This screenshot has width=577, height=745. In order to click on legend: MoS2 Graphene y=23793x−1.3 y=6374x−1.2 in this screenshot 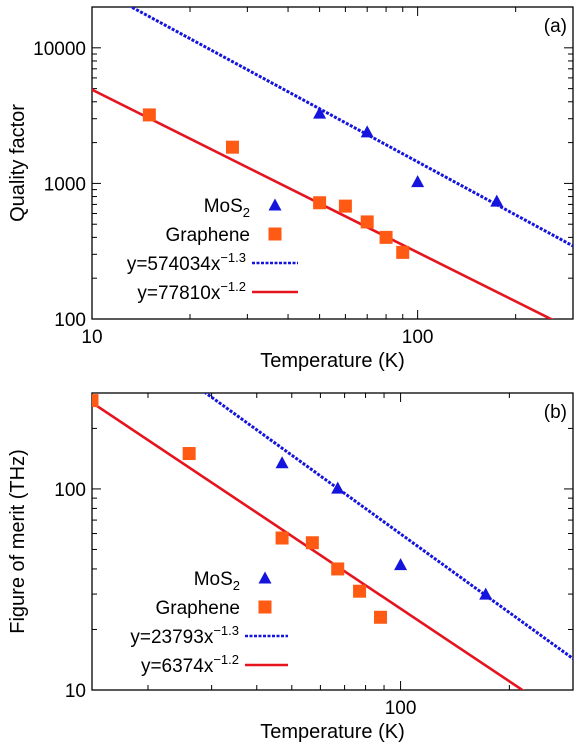, I will do `click(209, 623)`.